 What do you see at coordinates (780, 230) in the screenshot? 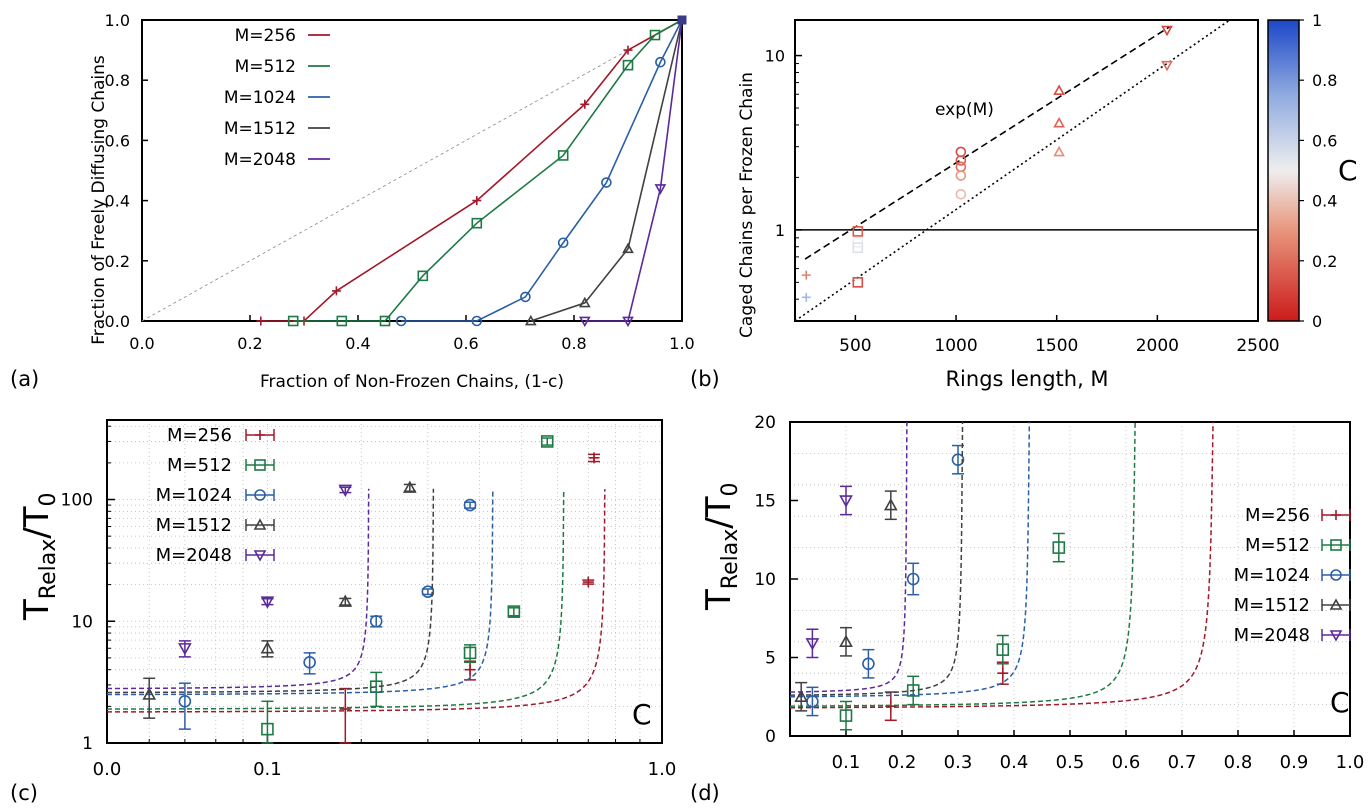
I see `b-ytick-label: 1` at bounding box center [780, 230].